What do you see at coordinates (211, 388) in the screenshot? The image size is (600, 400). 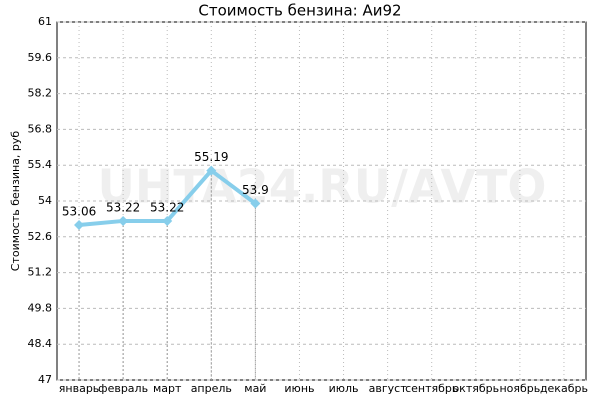 I see `x-tick-label: апрель` at bounding box center [211, 388].